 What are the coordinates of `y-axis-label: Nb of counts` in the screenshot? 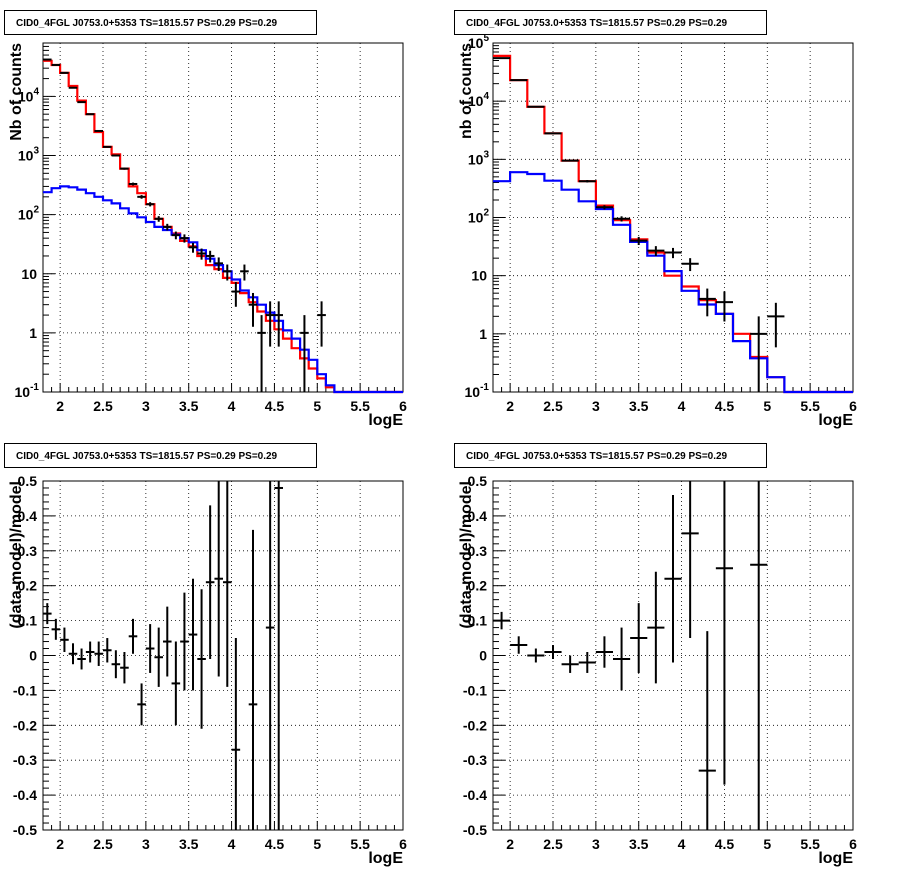 It's located at (16, 92).